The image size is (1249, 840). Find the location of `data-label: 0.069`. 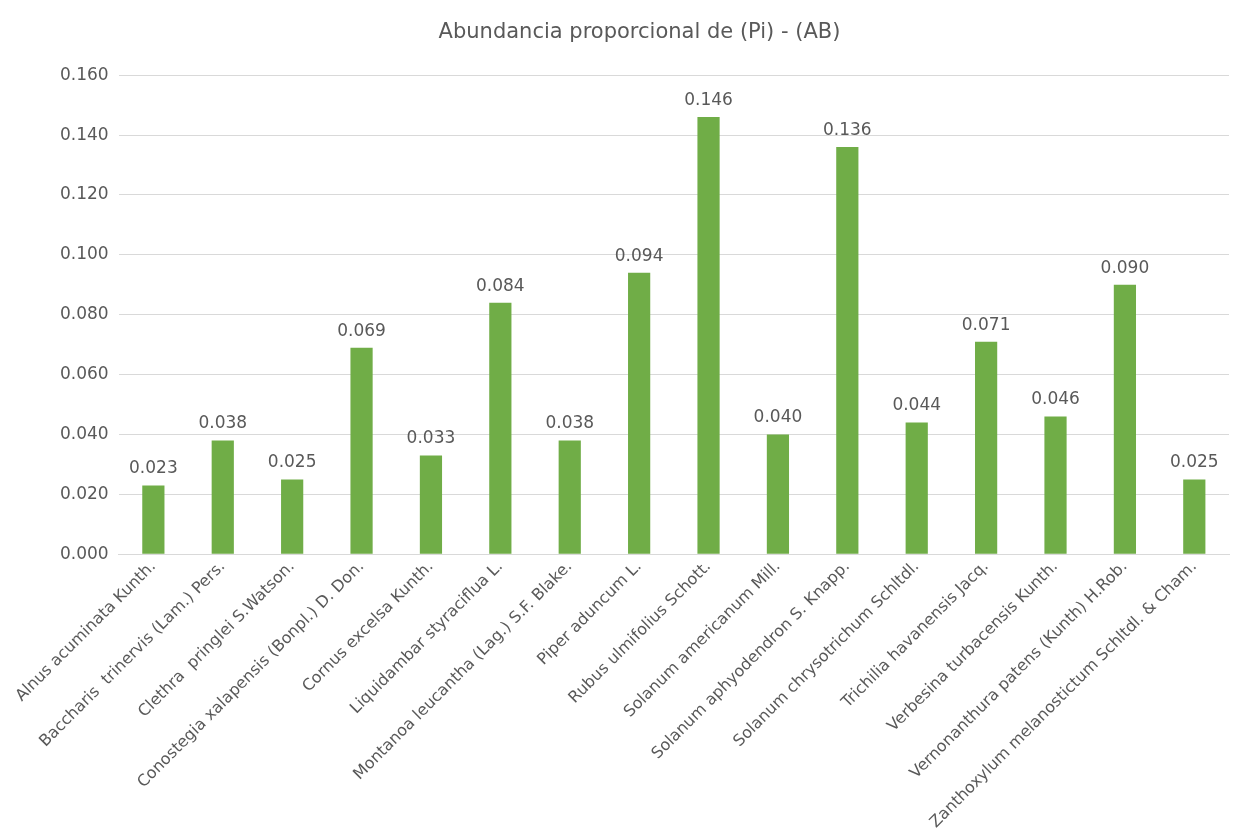

data-label: 0.069 is located at coordinates (361, 329).